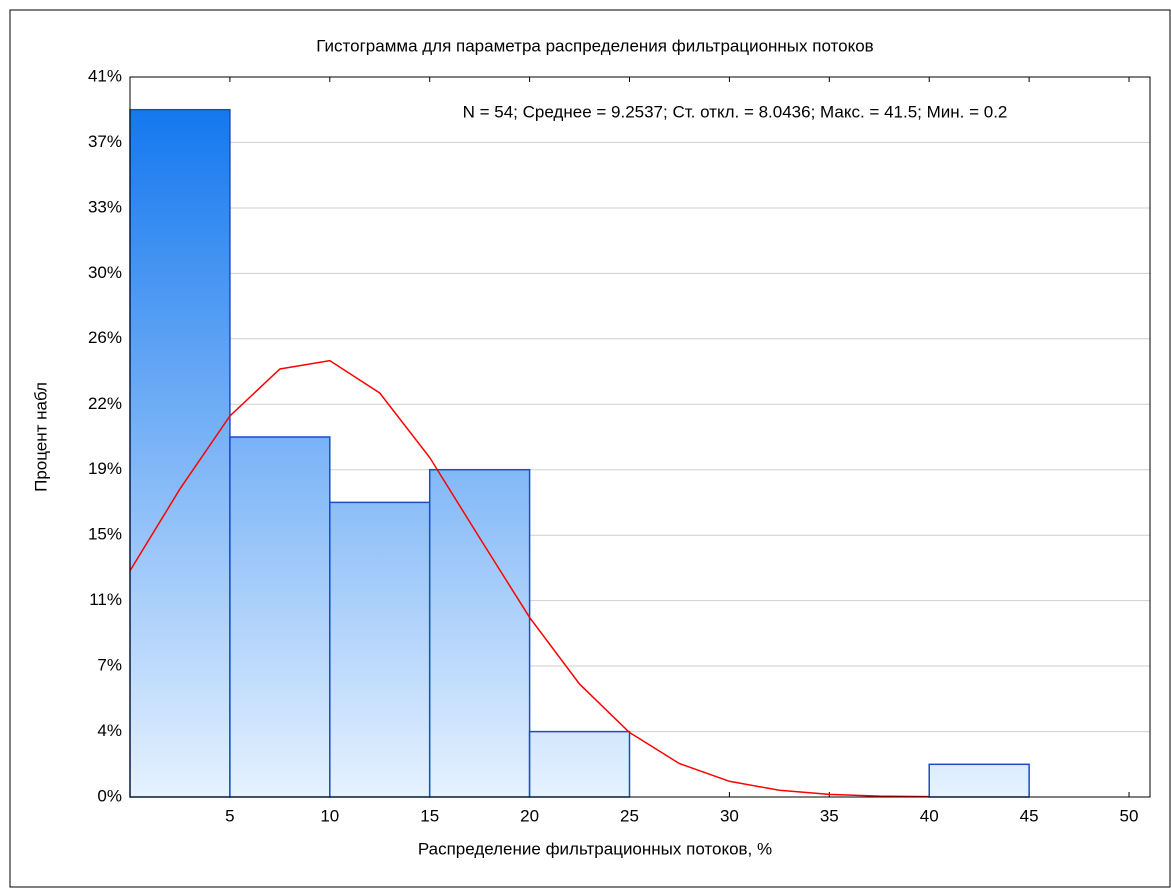  What do you see at coordinates (1029, 815) in the screenshot?
I see `x-tick-label: 45` at bounding box center [1029, 815].